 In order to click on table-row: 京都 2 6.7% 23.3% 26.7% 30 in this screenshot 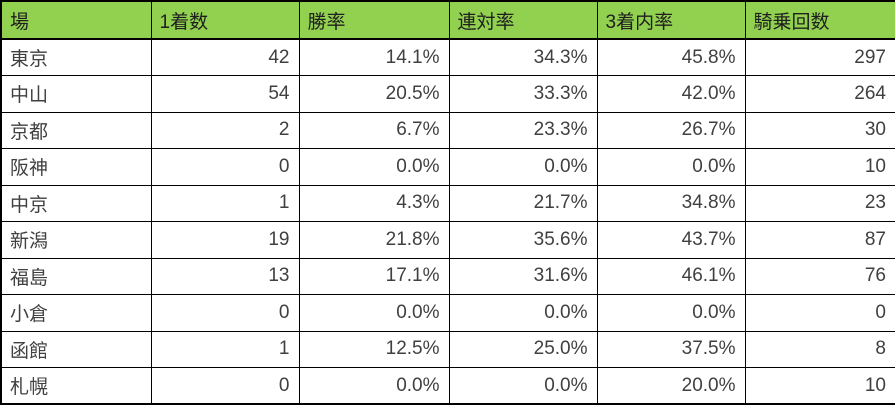, I will do `click(447, 130)`.